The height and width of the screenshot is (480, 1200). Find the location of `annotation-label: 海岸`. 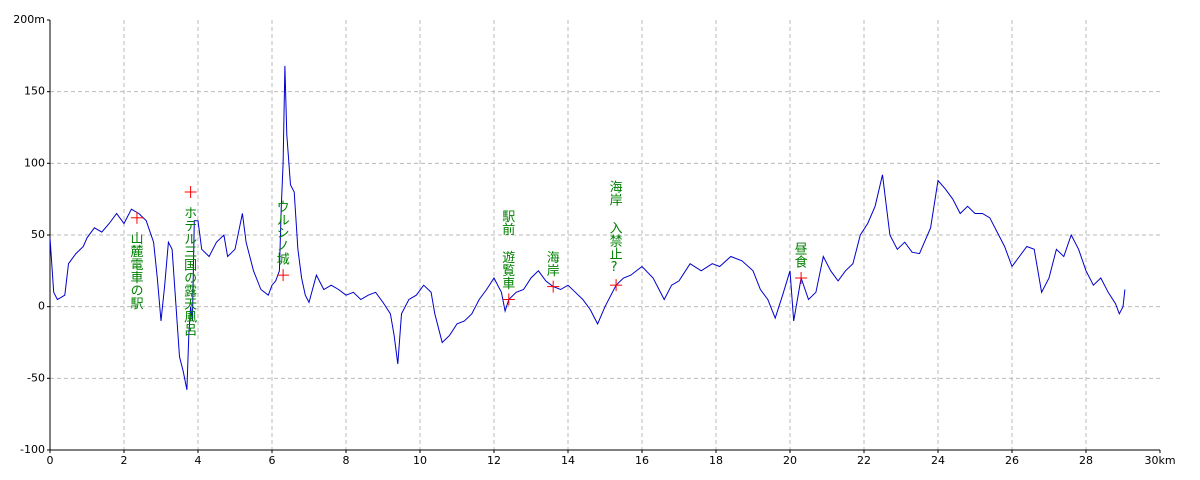

annotation-label: 海岸 is located at coordinates (552, 264).